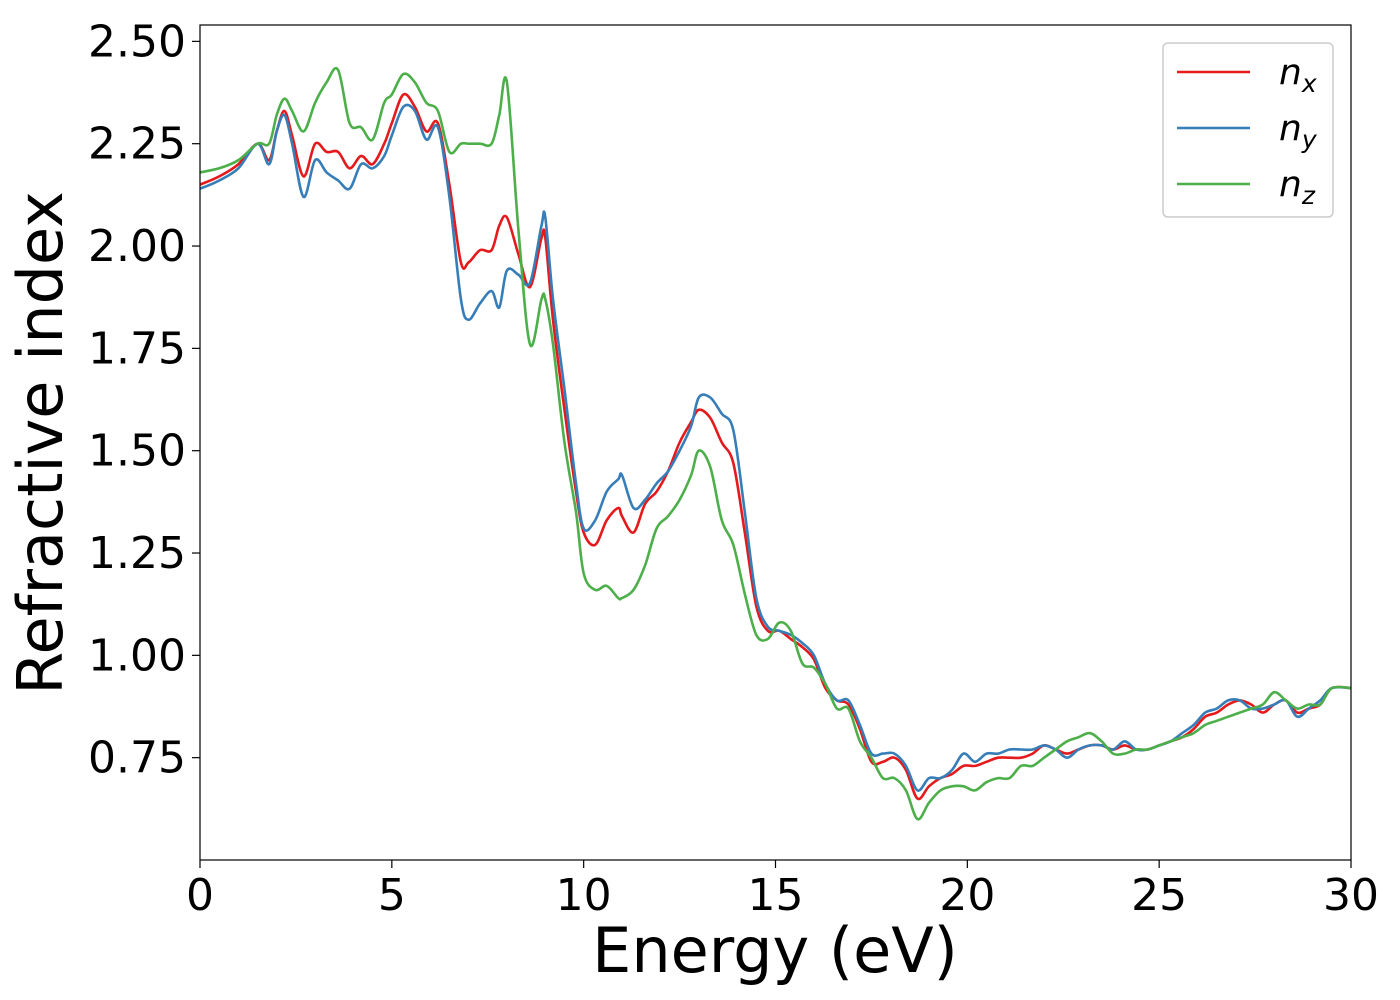 Image resolution: width=1400 pixels, height=1000 pixels. I want to click on y-tick-label: 2.25, so click(137, 144).